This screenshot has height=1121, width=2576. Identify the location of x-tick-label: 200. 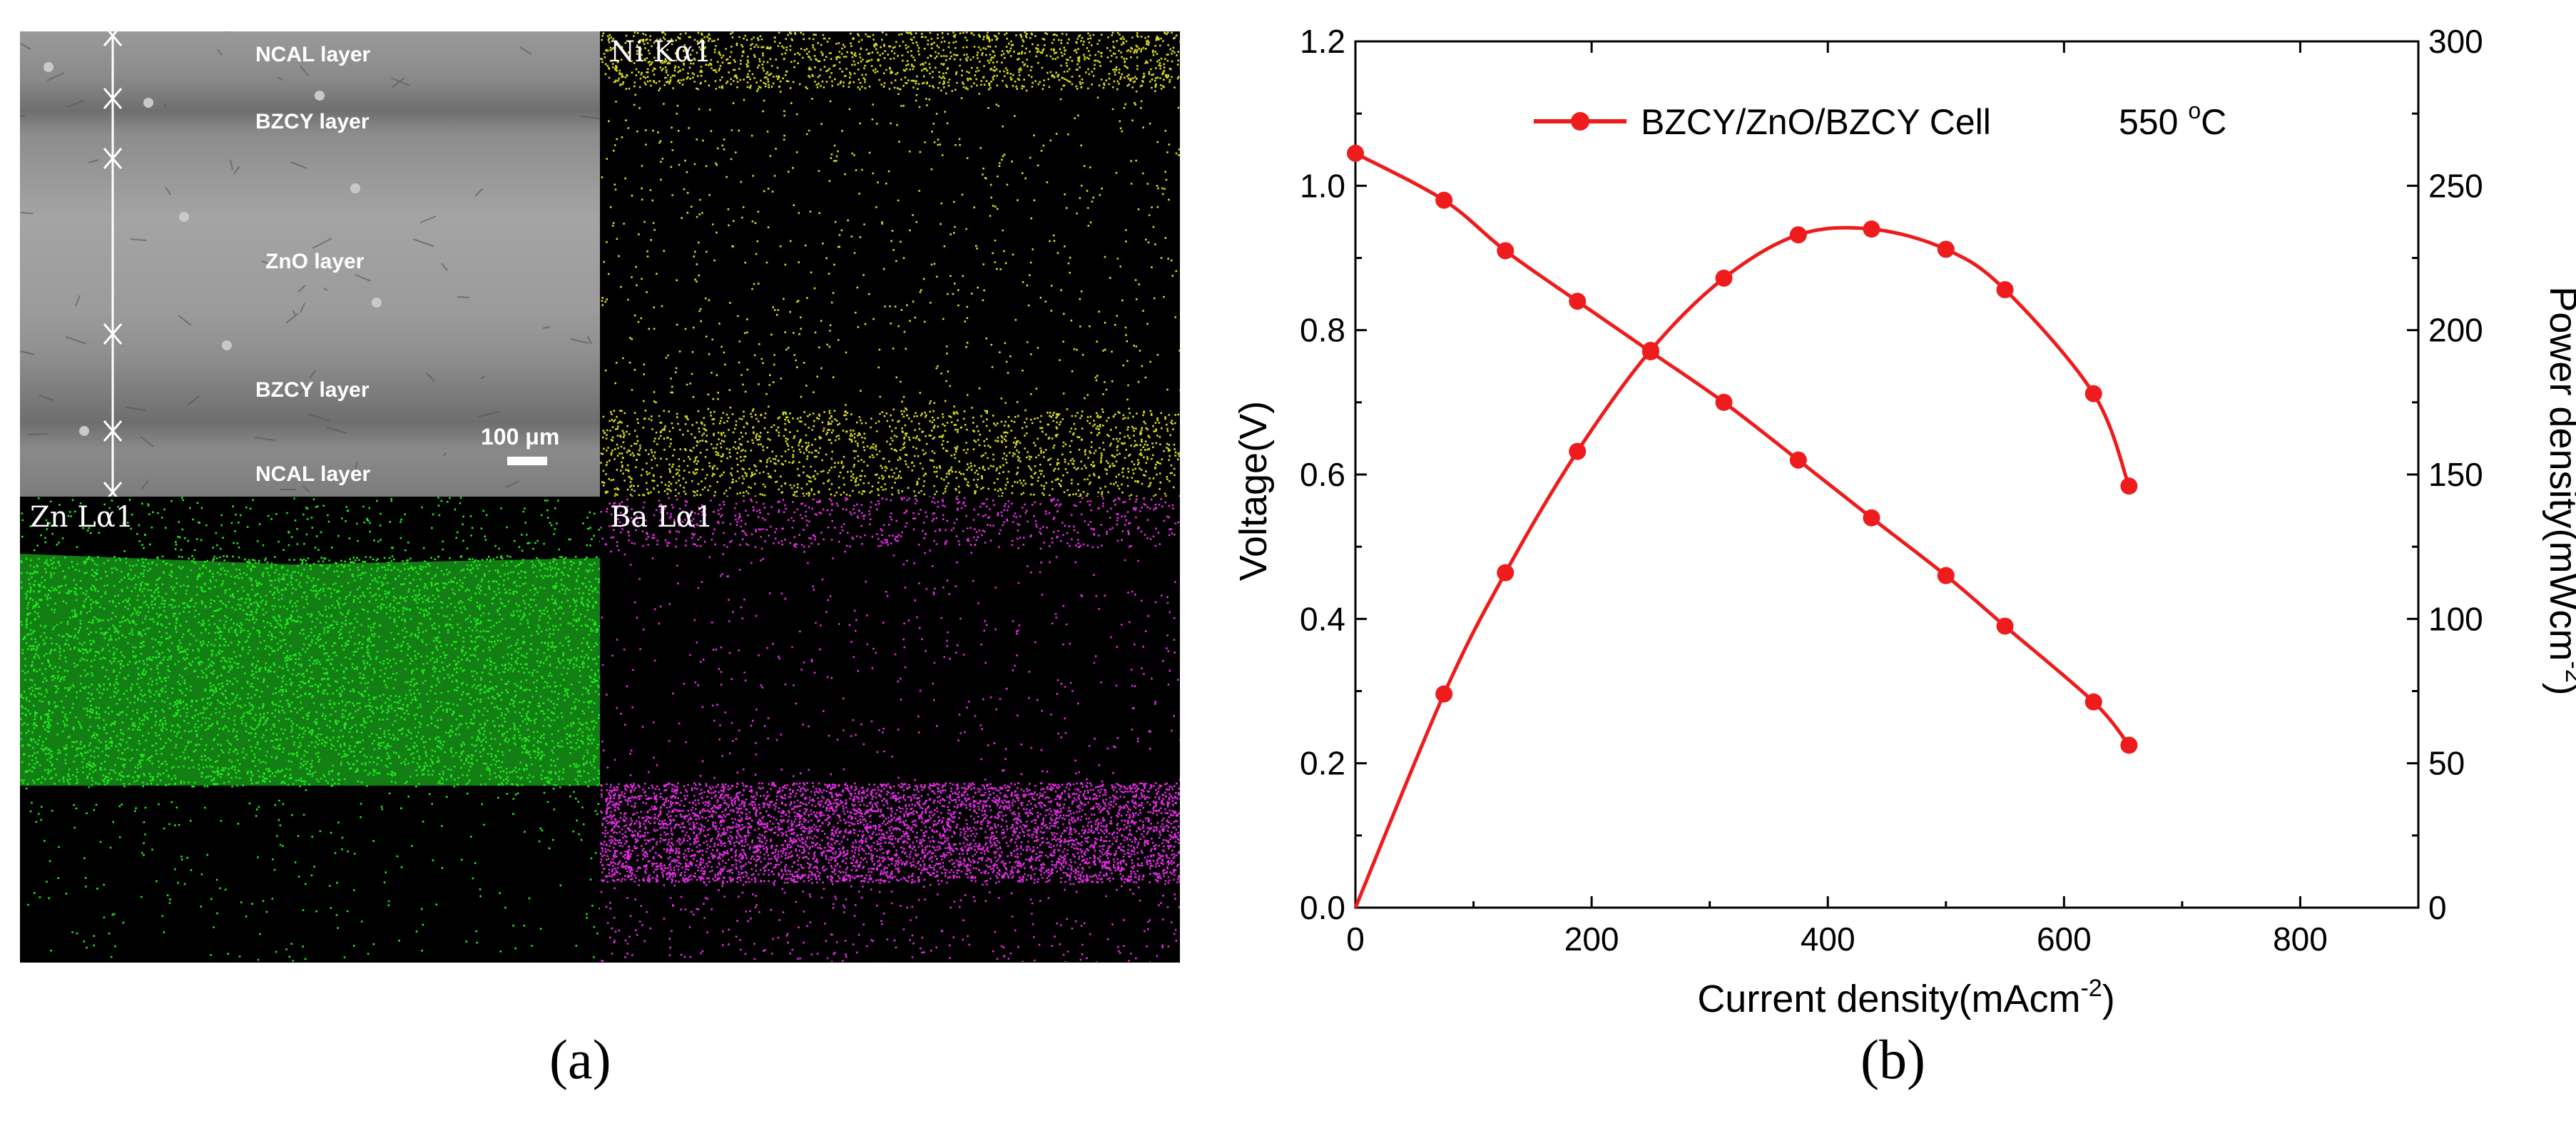
(1591, 939).